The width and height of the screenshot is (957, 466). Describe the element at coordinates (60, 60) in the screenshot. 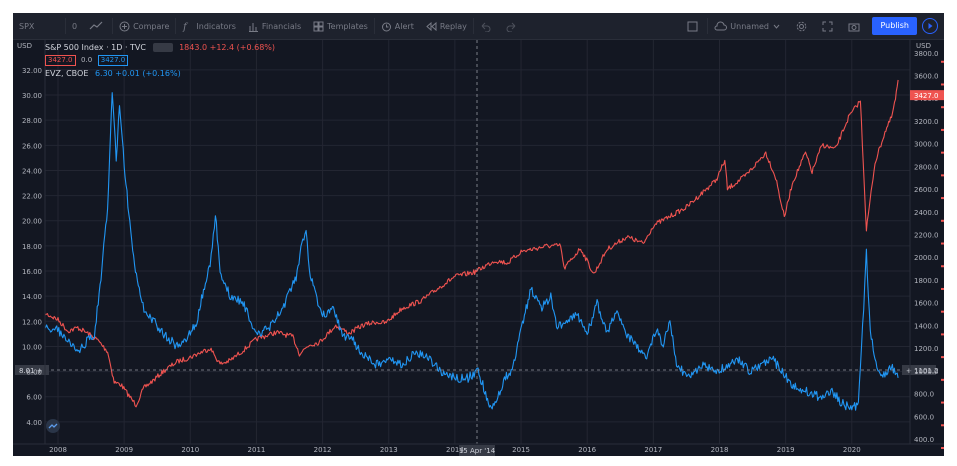

I see `bid-box: 3427.0` at that location.